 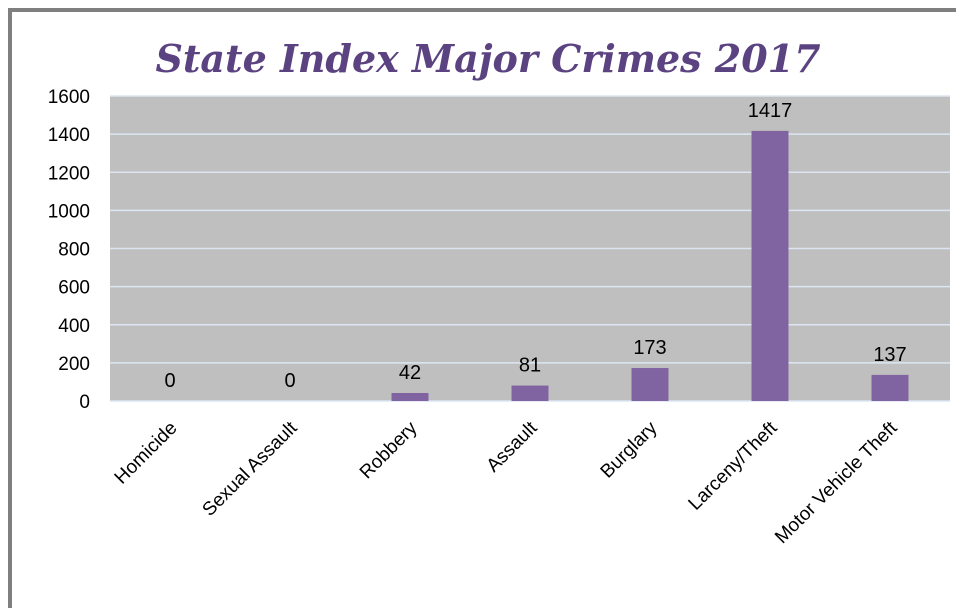 What do you see at coordinates (74, 288) in the screenshot?
I see `y-tick-label: 600` at bounding box center [74, 288].